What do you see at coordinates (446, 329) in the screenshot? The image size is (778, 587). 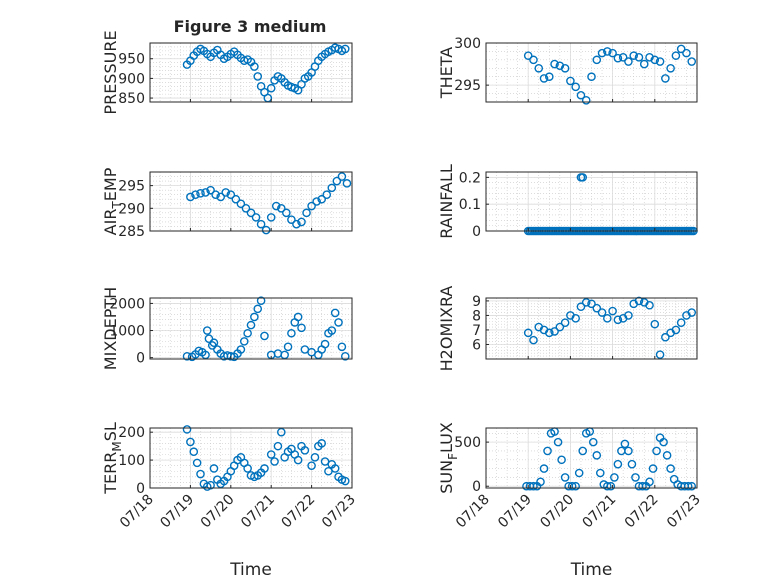 I see `y-axis-label: H2OMIXRA` at bounding box center [446, 329].